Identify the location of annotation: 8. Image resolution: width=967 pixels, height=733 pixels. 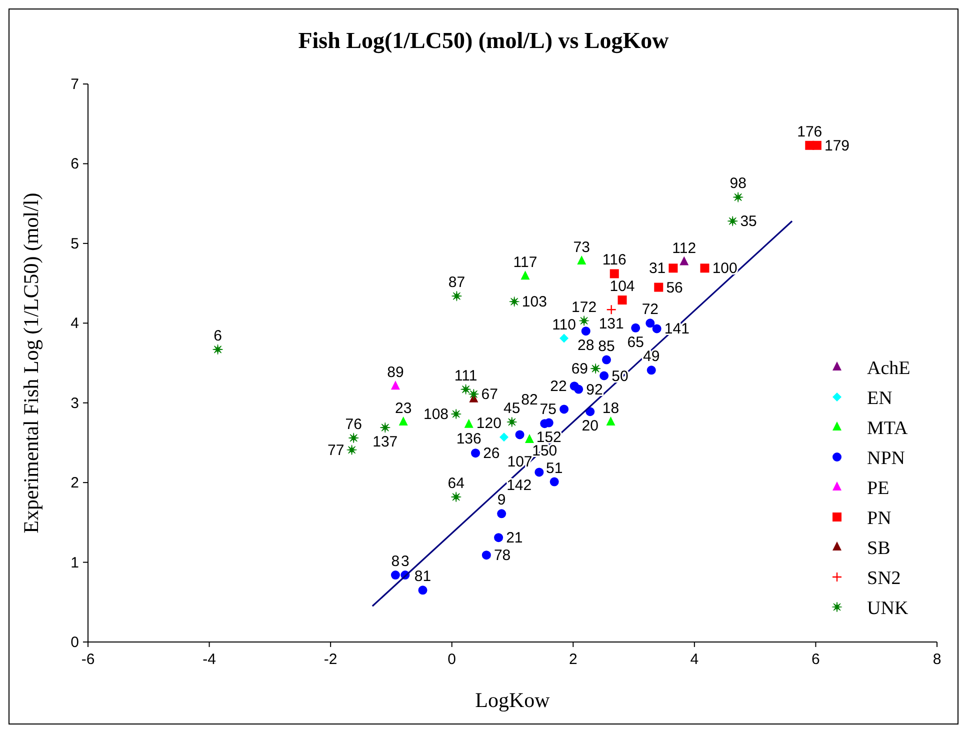
(395, 561).